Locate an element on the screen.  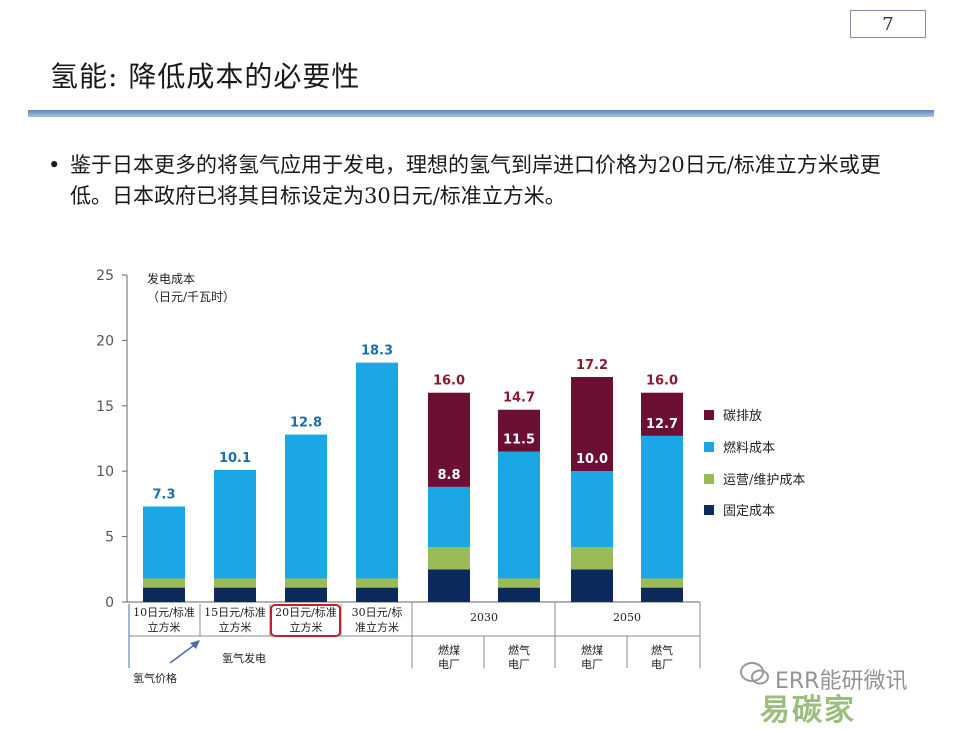
bar-total-label: 17.2 is located at coordinates (592, 365).